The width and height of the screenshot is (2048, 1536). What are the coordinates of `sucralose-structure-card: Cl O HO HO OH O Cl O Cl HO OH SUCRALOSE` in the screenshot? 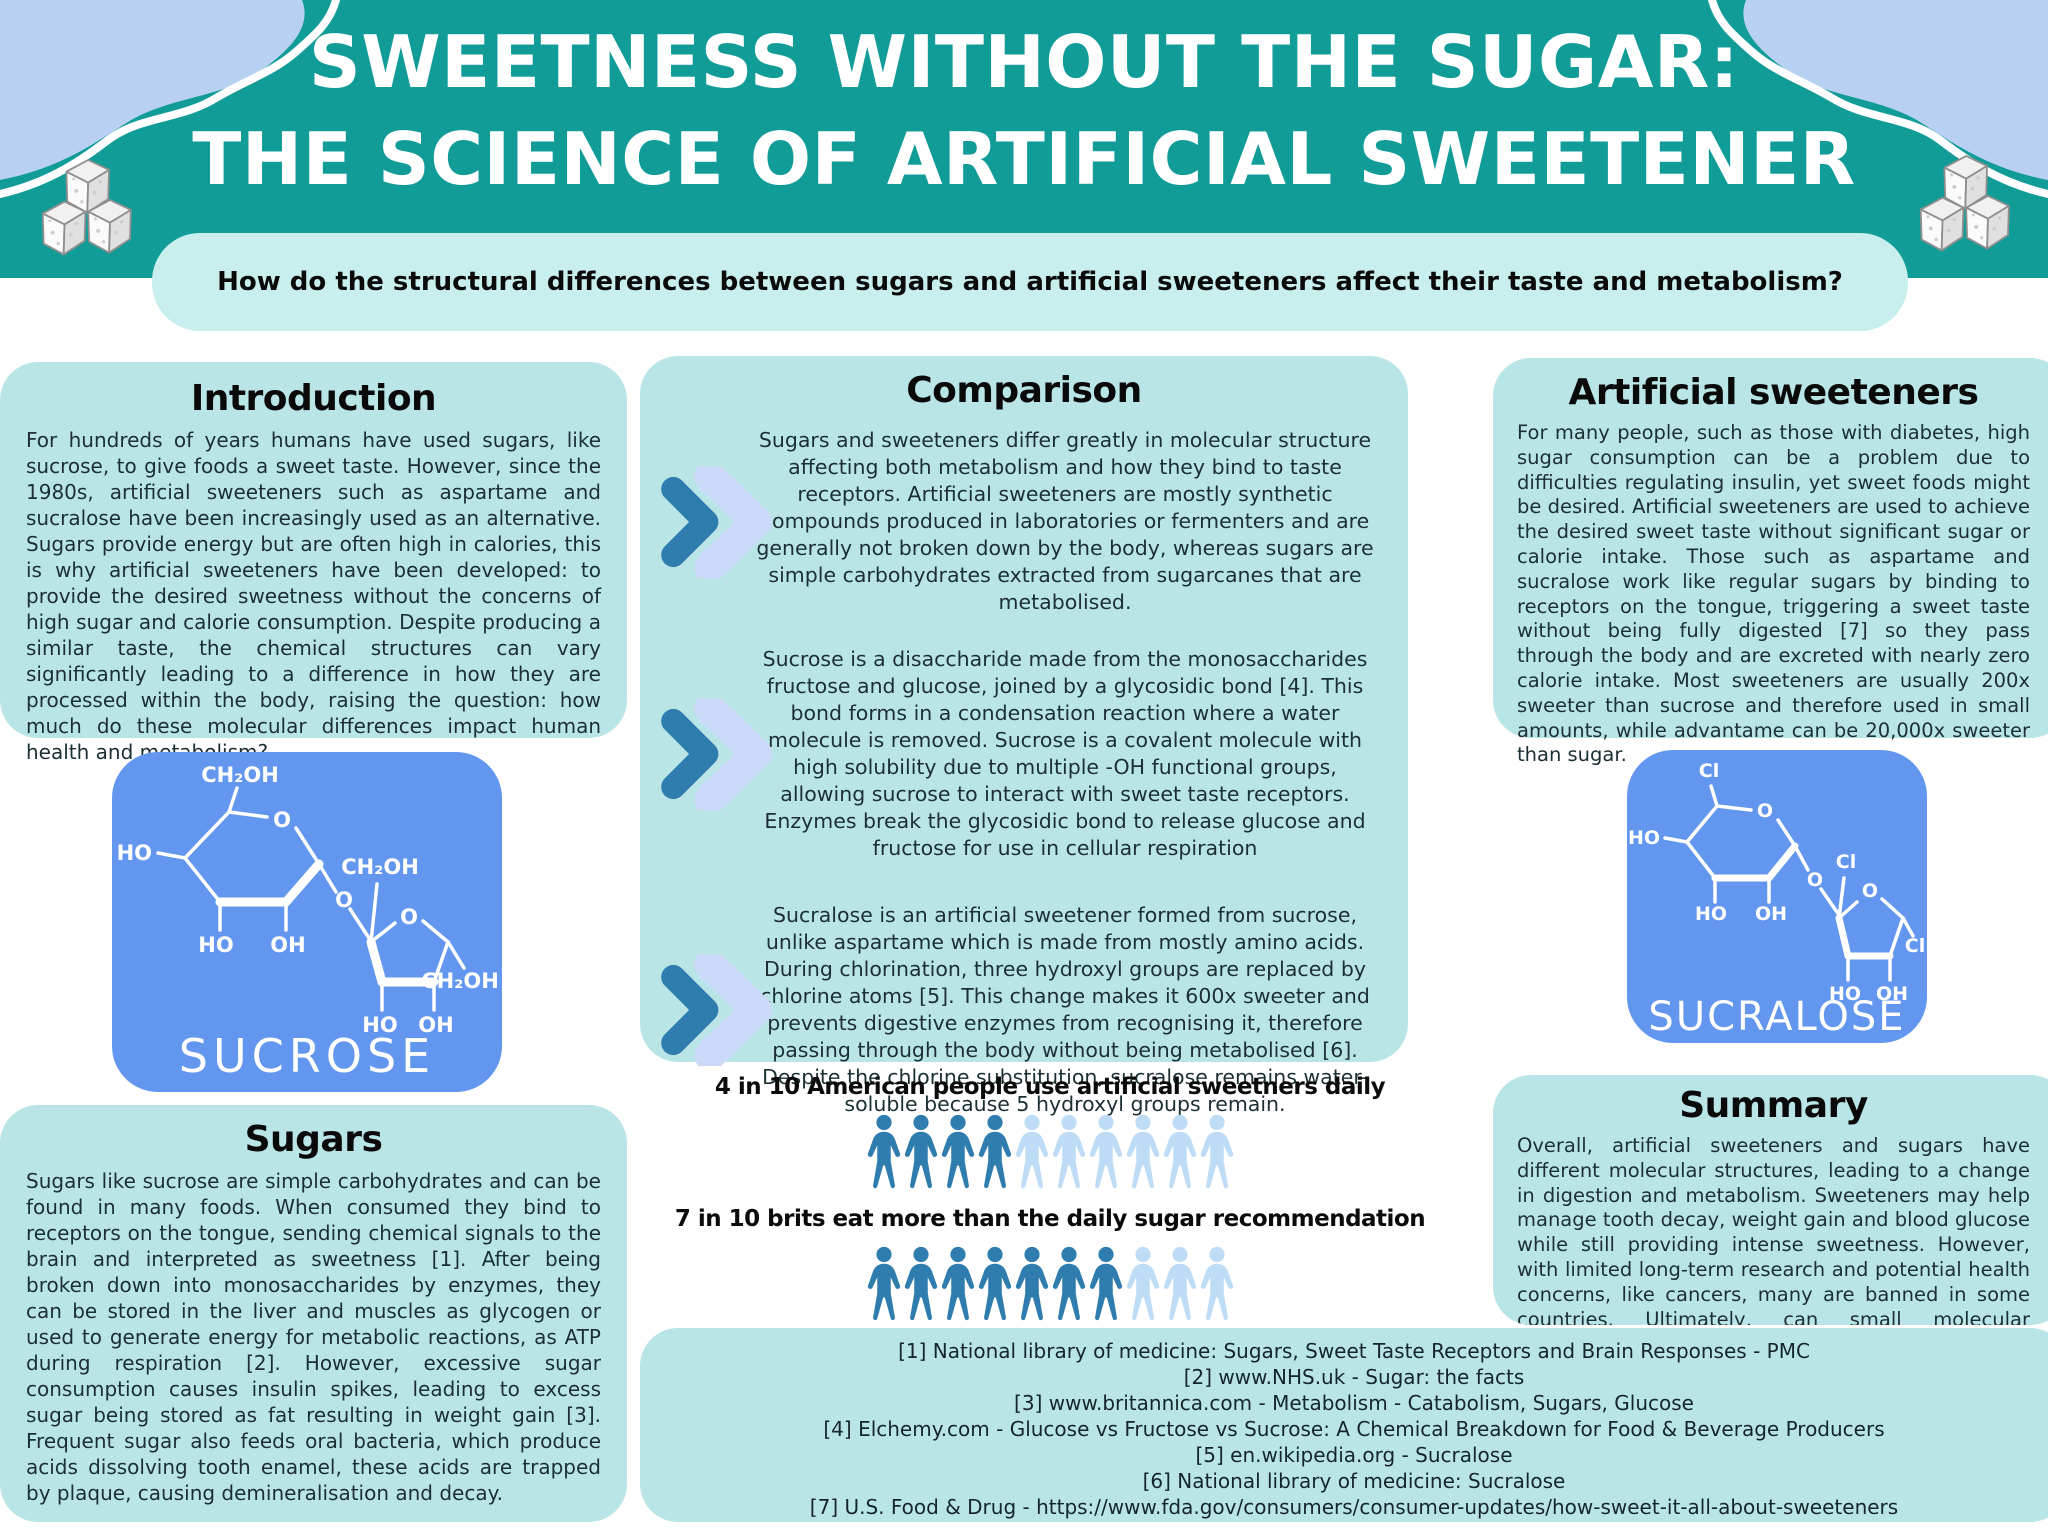 It's located at (1777, 896).